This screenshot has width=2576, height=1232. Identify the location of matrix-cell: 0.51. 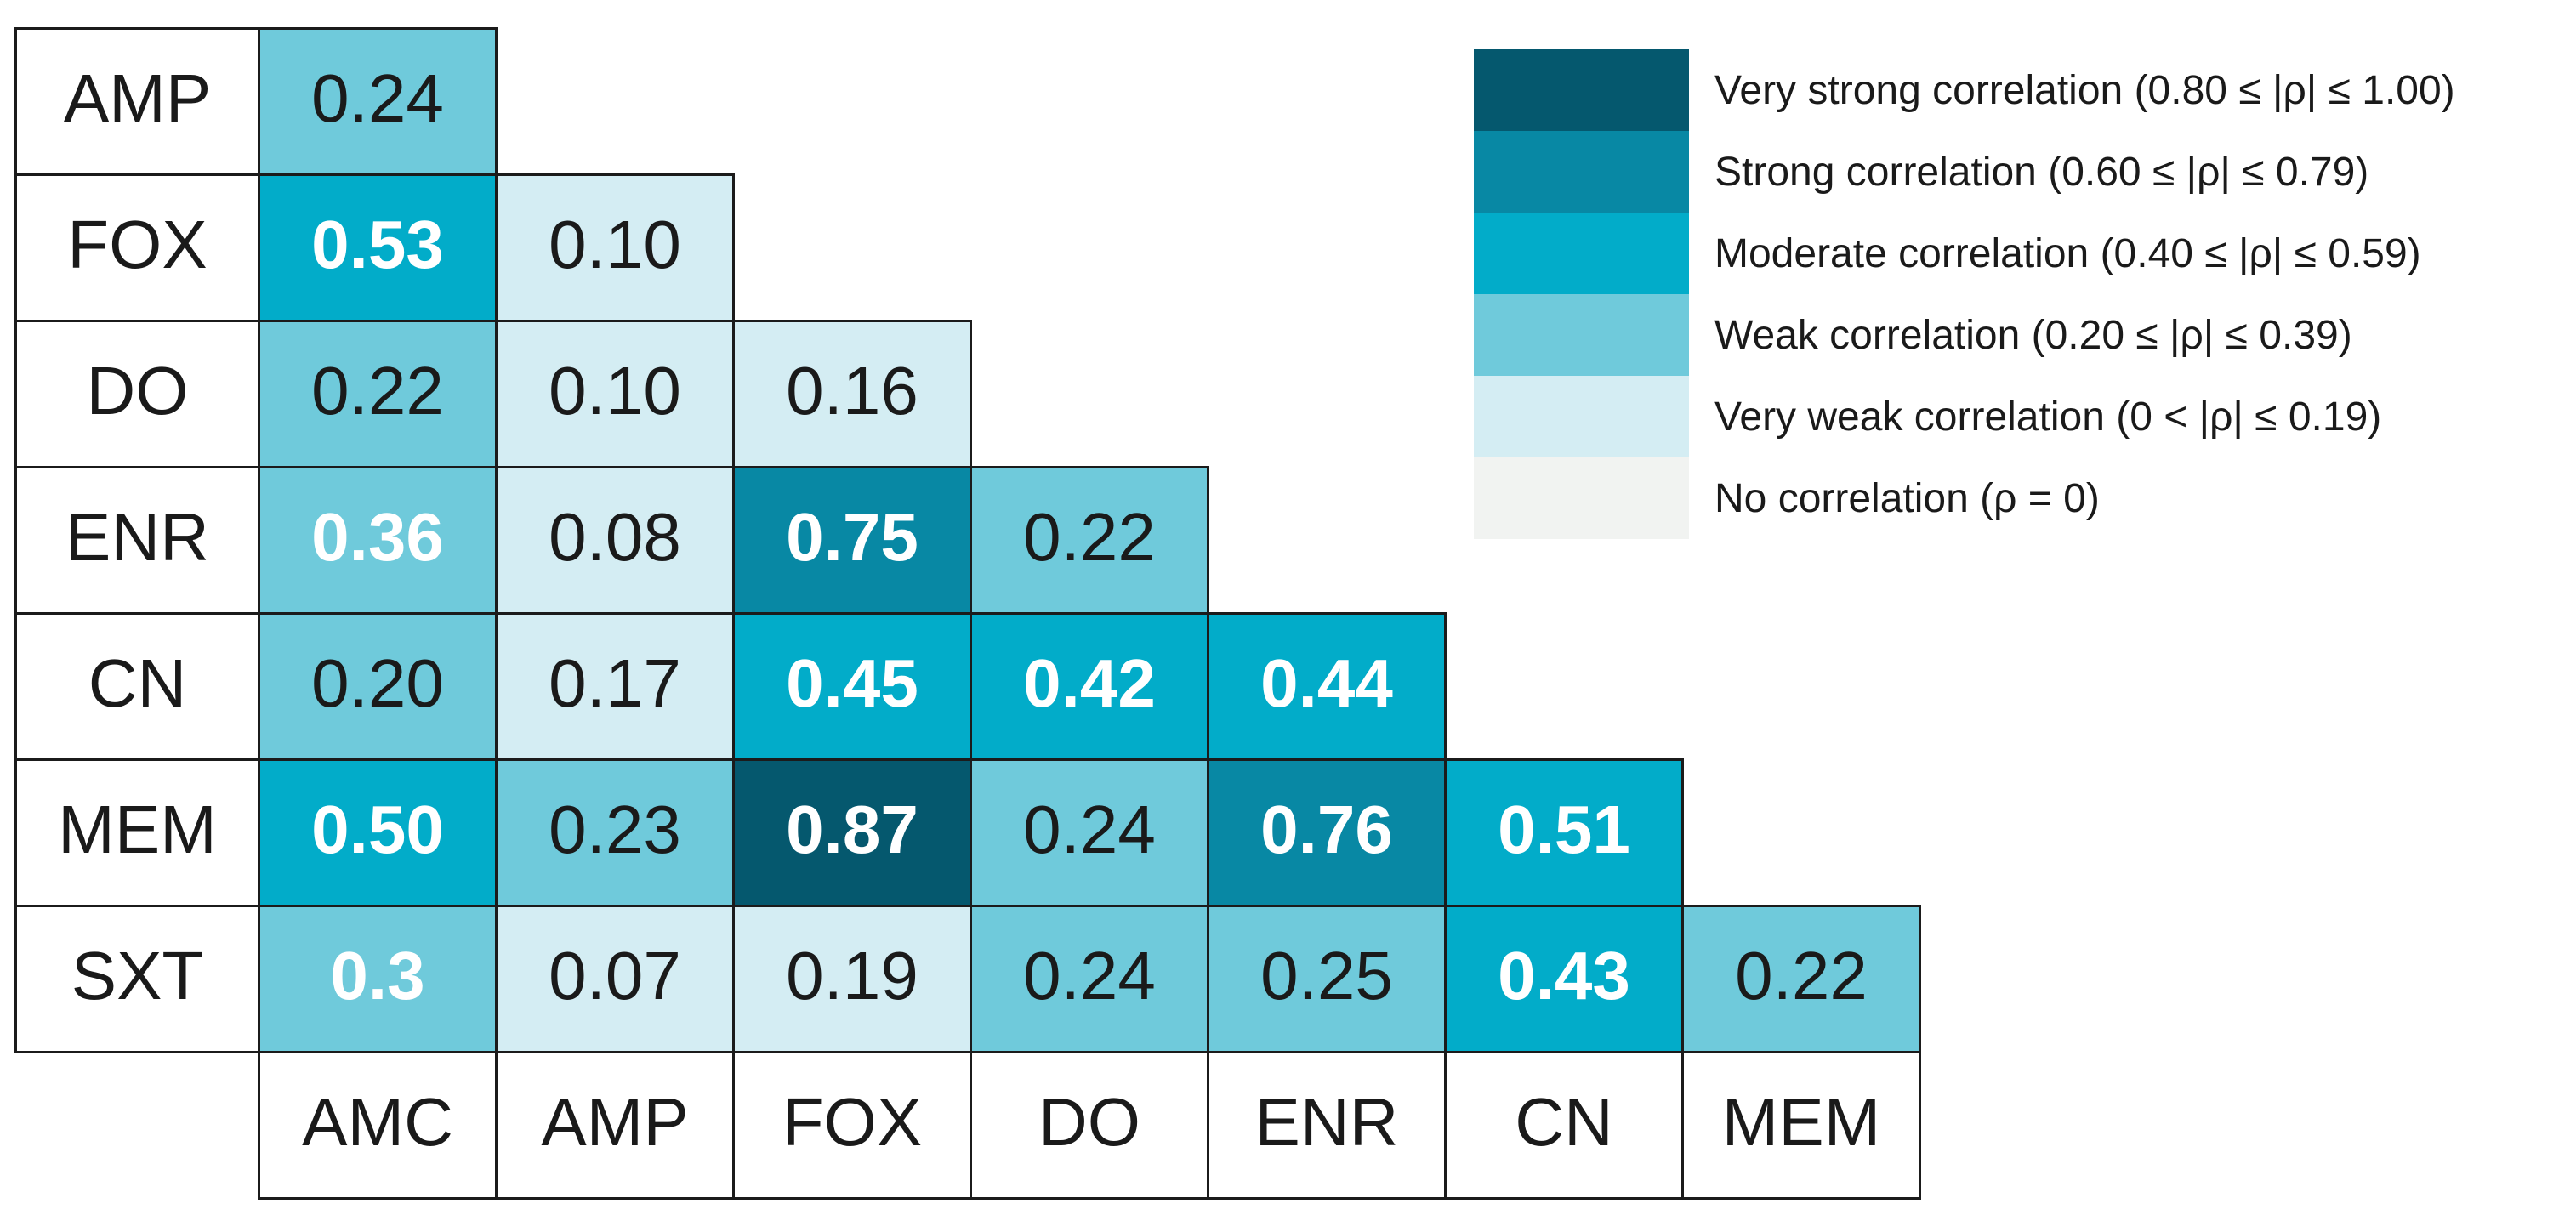
(1564, 832).